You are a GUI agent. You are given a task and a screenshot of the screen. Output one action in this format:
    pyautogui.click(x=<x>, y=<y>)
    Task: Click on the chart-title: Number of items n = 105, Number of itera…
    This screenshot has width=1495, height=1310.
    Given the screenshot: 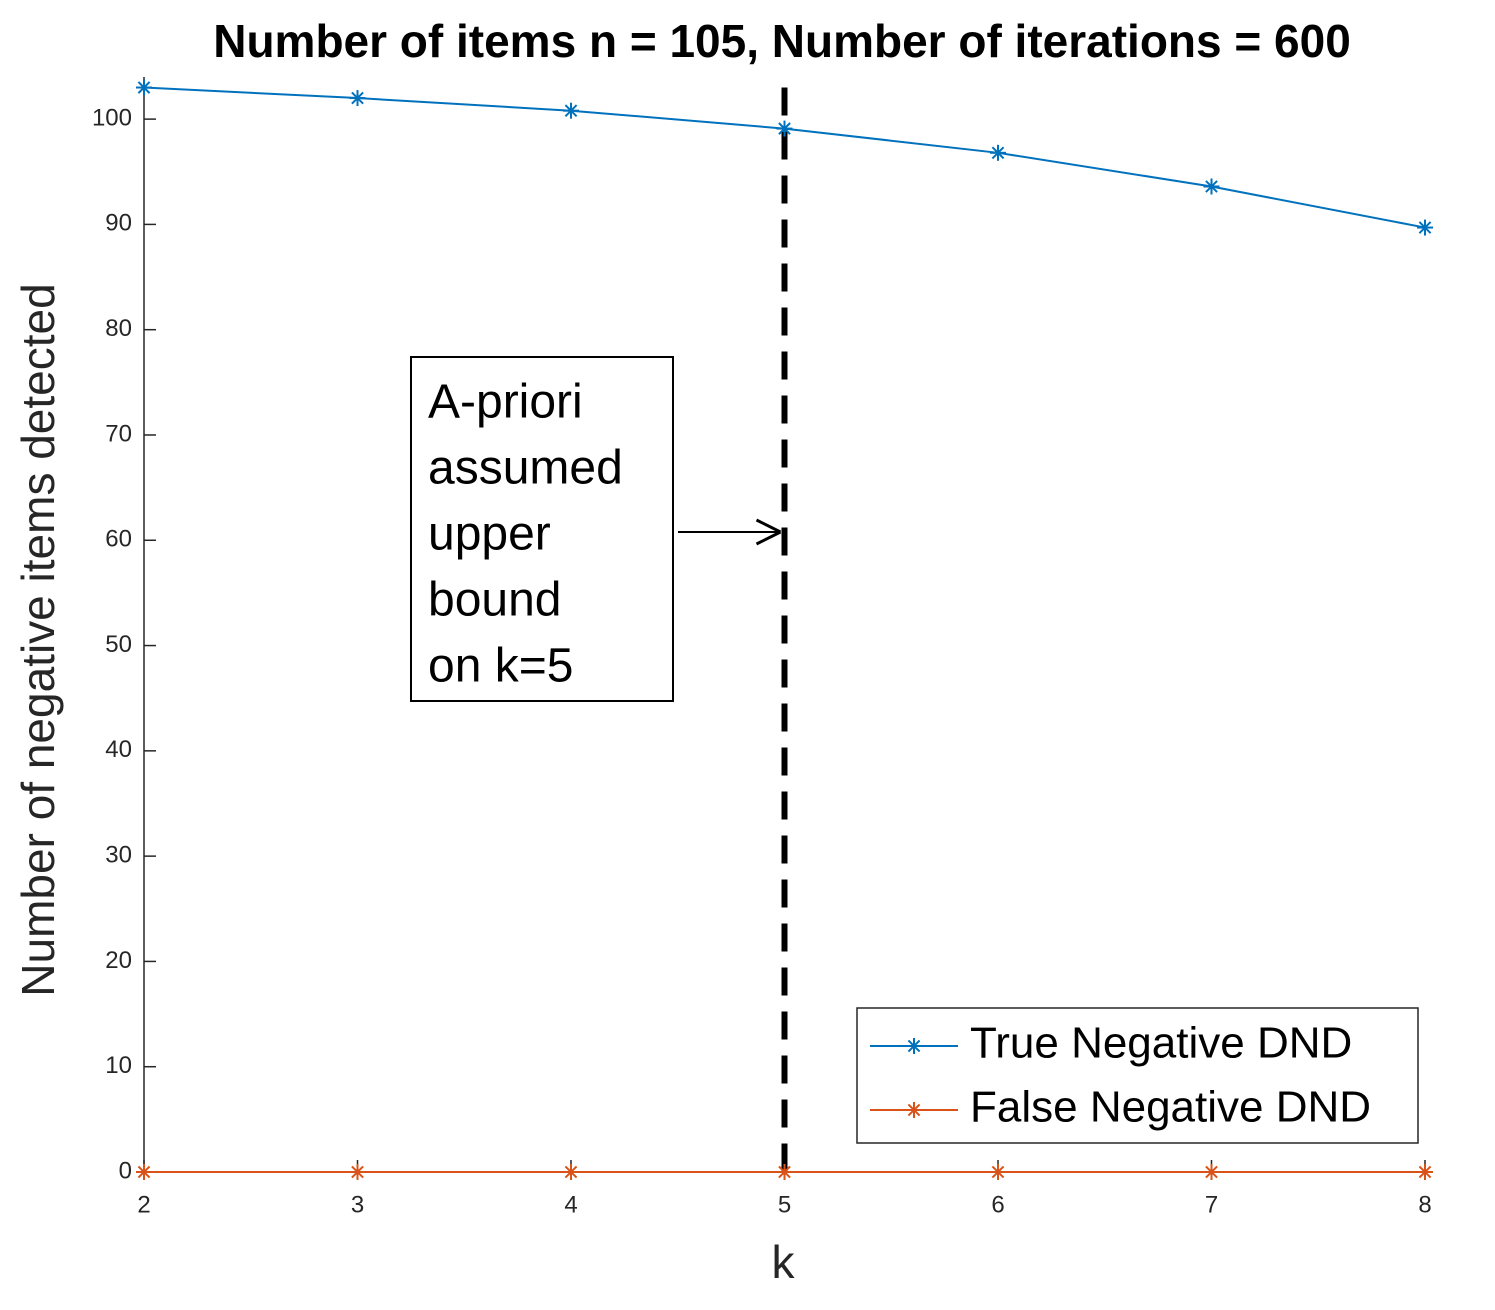 What is the action you would take?
    pyautogui.click(x=782, y=41)
    